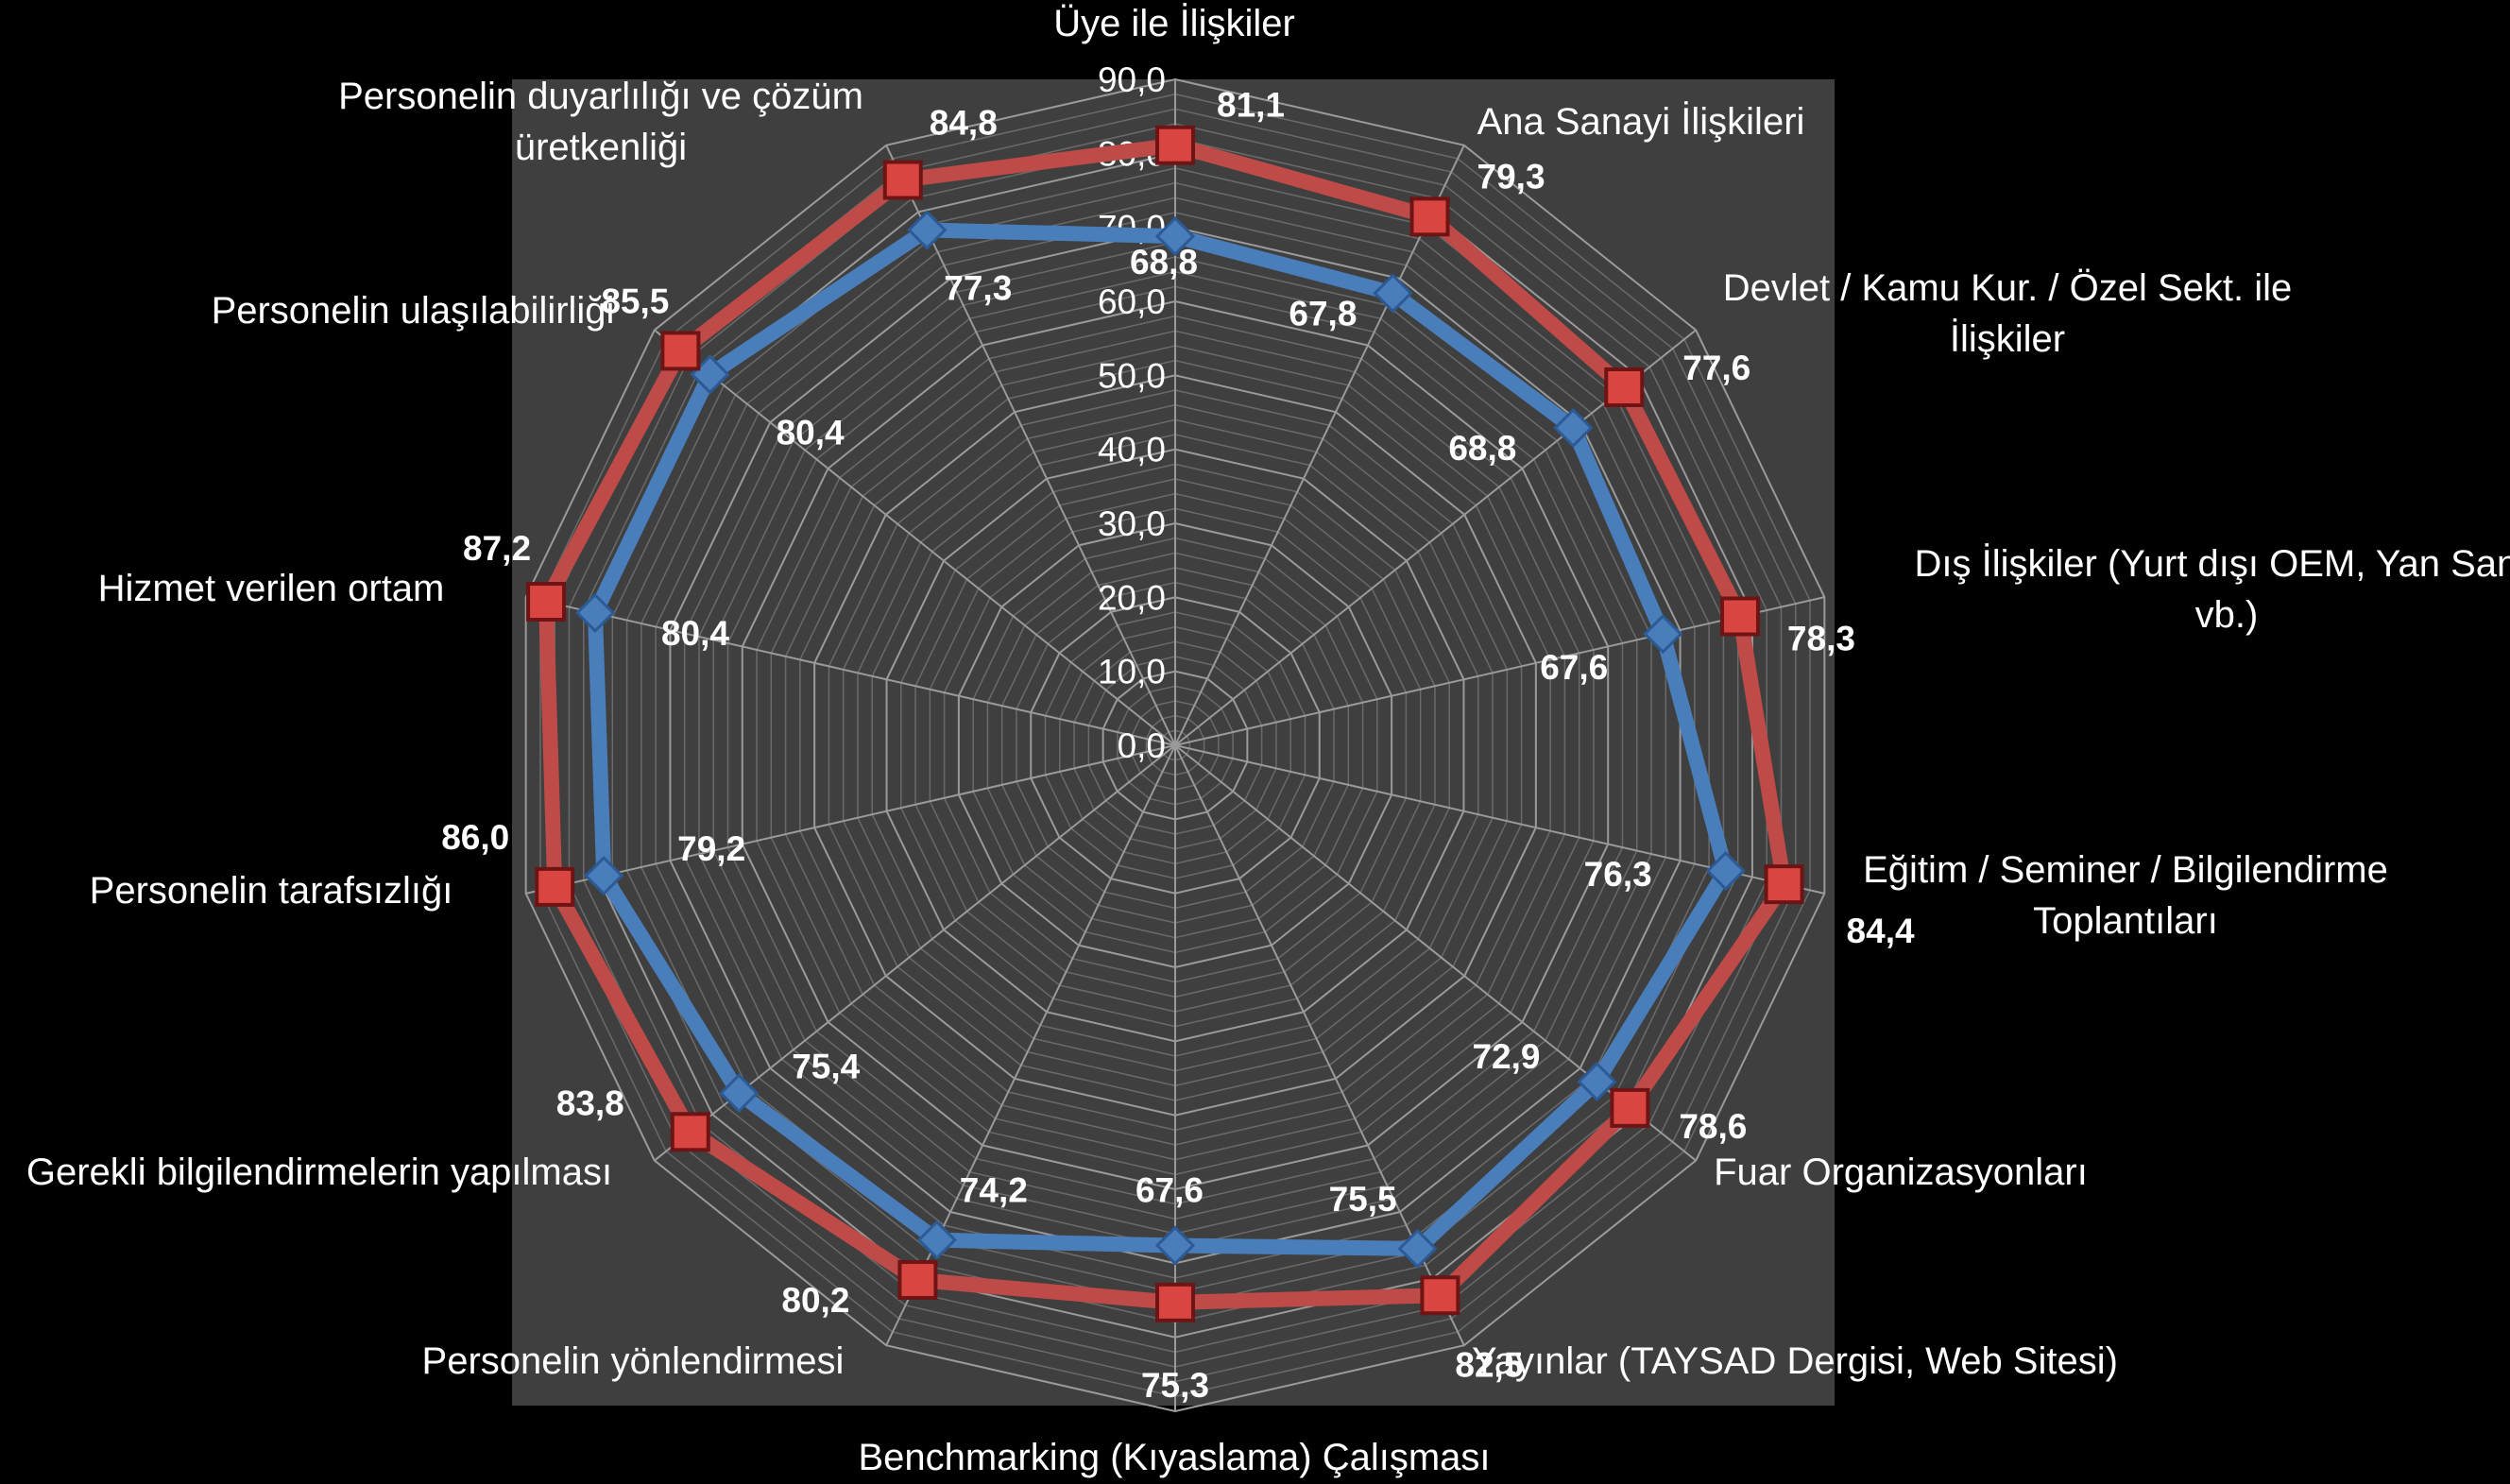 This screenshot has width=2510, height=1484. I want to click on data-label: 81,1, so click(1251, 106).